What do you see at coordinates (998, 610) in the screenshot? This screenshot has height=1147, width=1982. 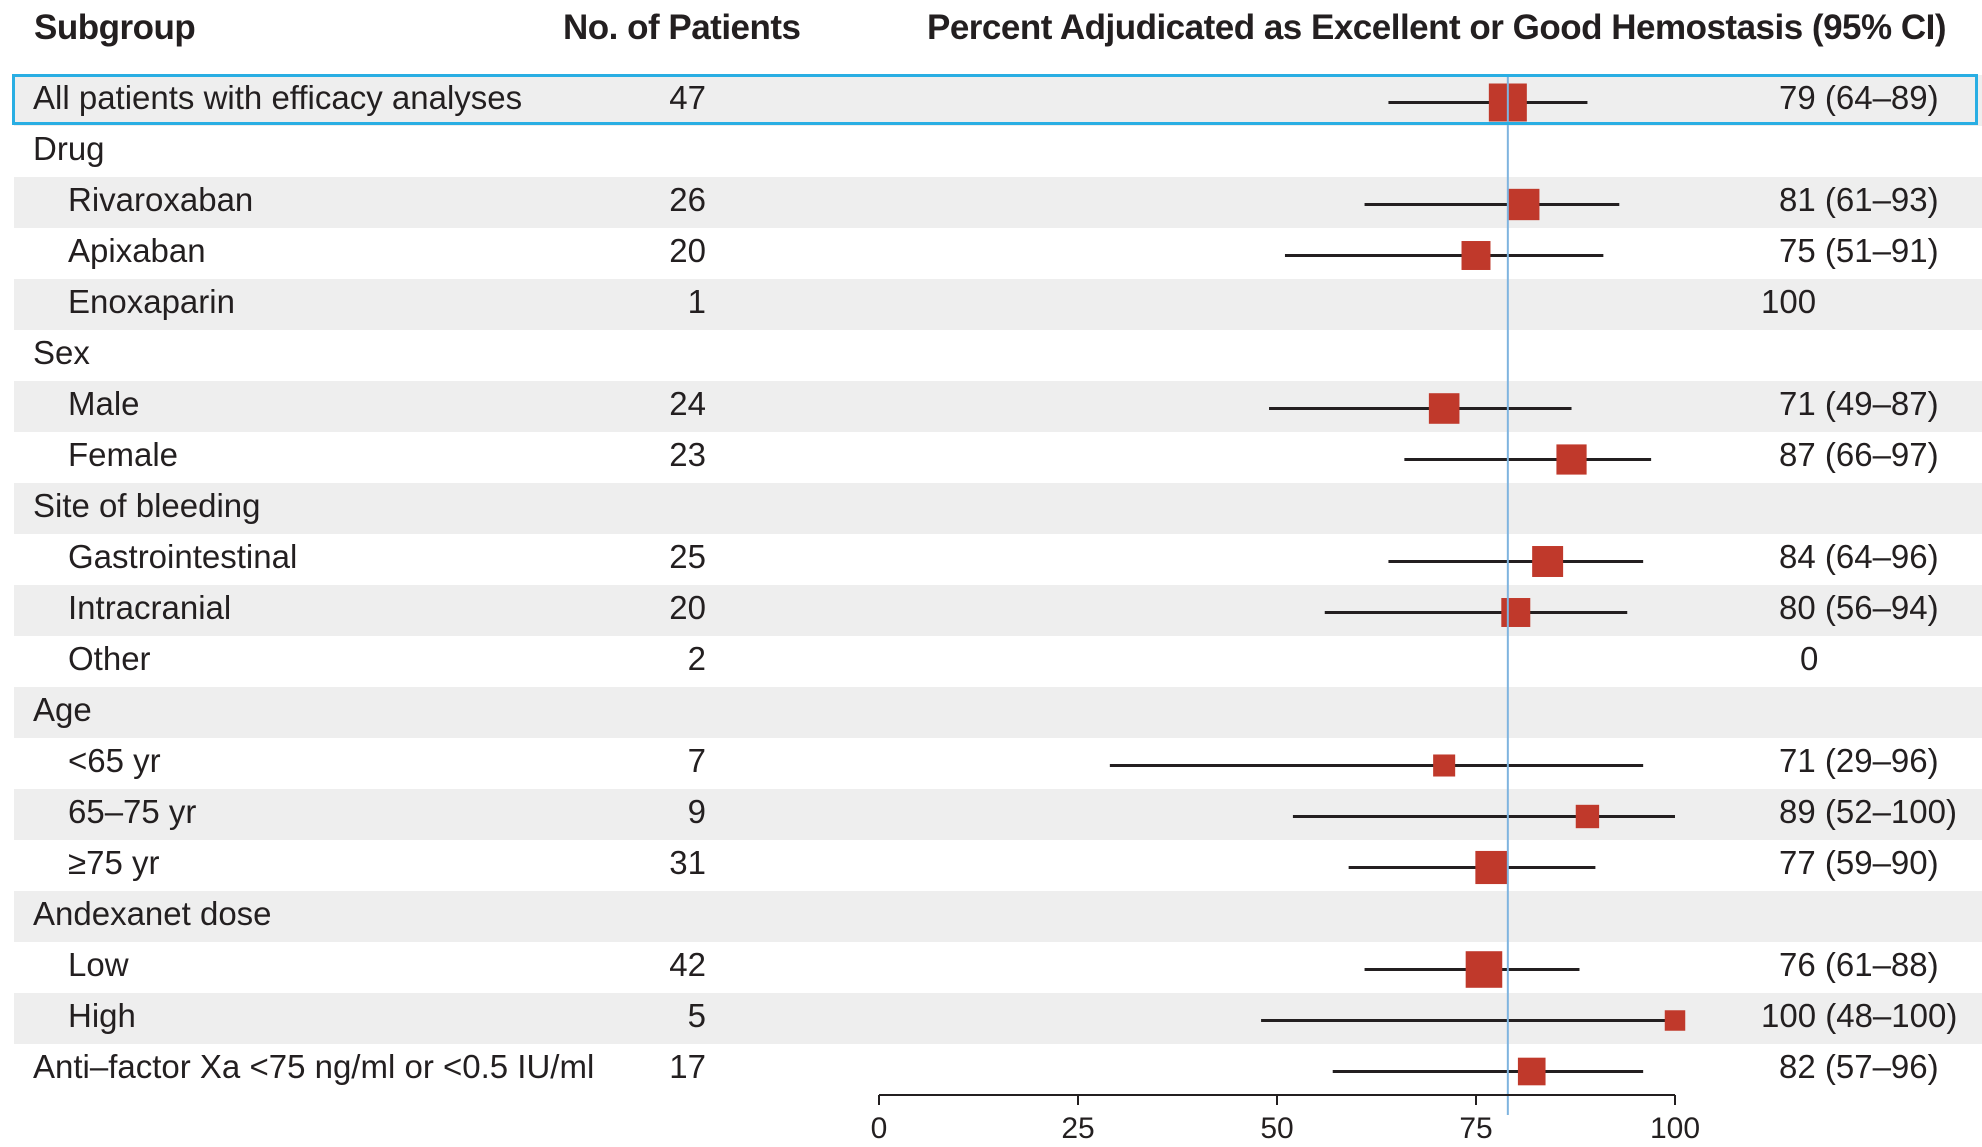 I see `table-row: Intracranial 20 80 (56–94)` at bounding box center [998, 610].